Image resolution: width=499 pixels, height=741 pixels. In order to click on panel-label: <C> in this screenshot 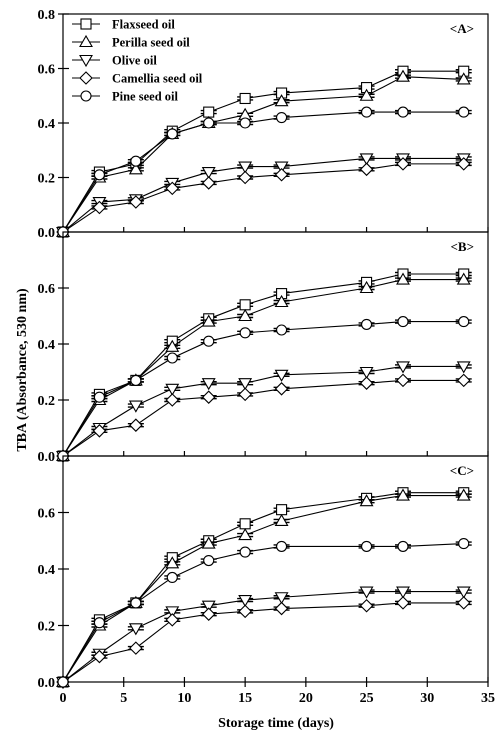, I will do `click(462, 470)`.